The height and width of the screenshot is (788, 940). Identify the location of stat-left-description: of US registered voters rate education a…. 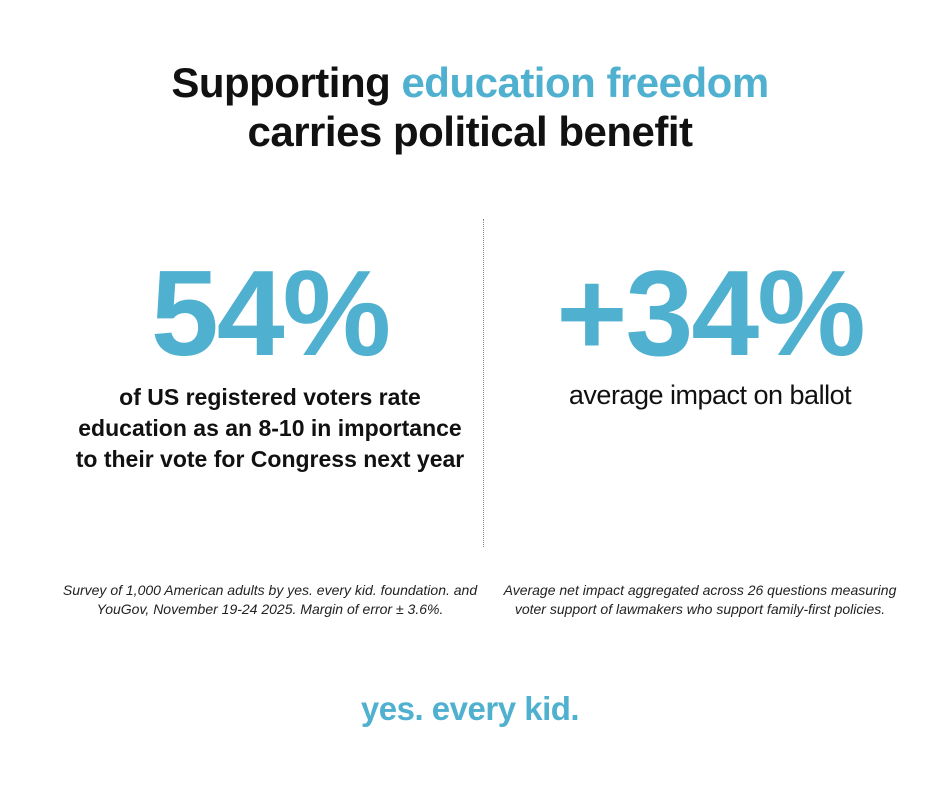
(270, 428).